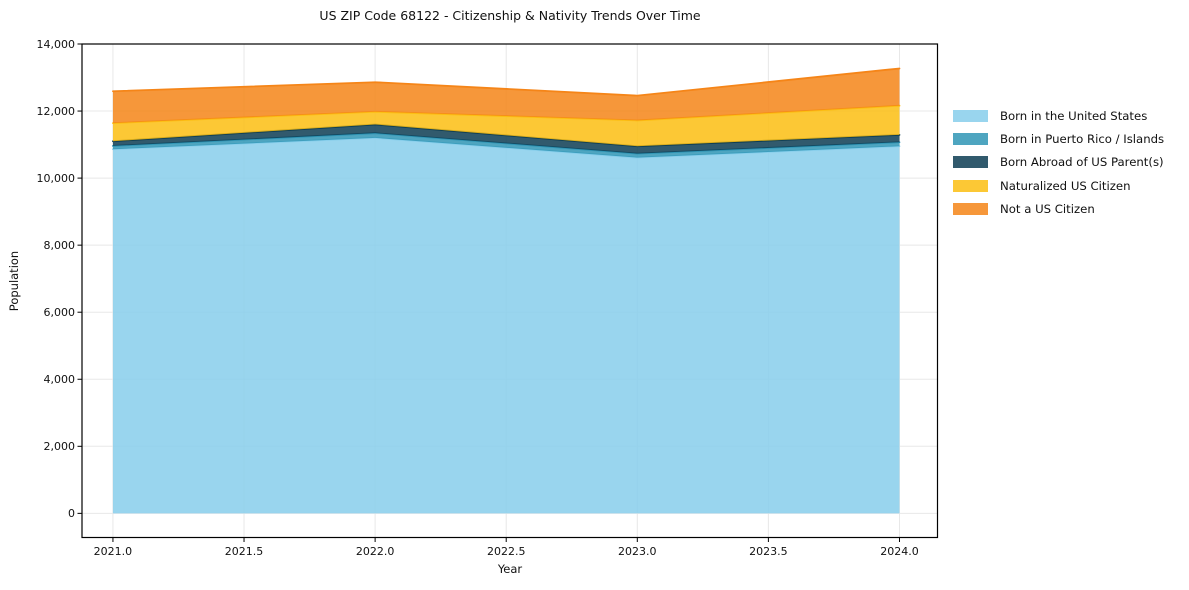 Image resolution: width=1189 pixels, height=590 pixels. I want to click on x-tick-label: 2023.0, so click(637, 551).